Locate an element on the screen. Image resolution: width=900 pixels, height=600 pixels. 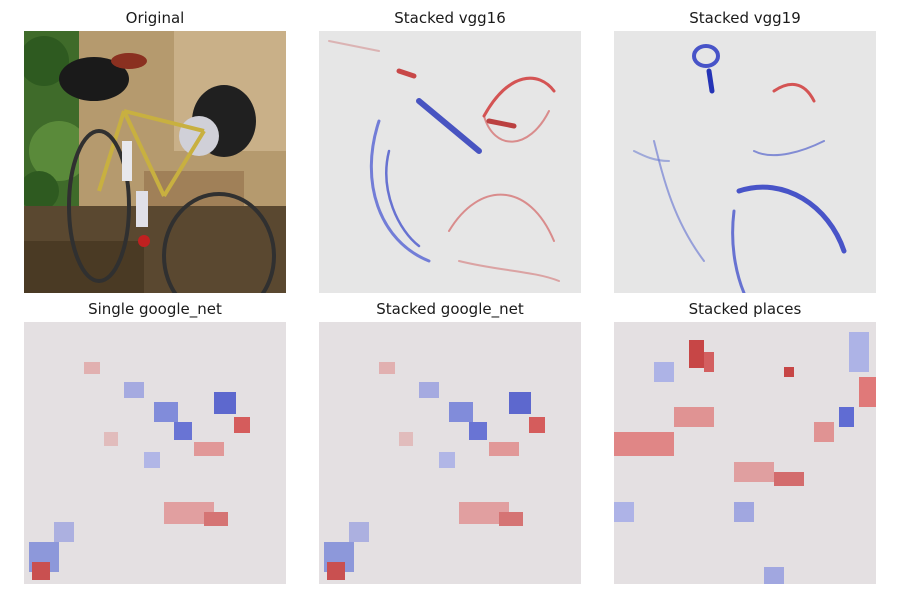
panel-title: Original is located at coordinates (155, 18).